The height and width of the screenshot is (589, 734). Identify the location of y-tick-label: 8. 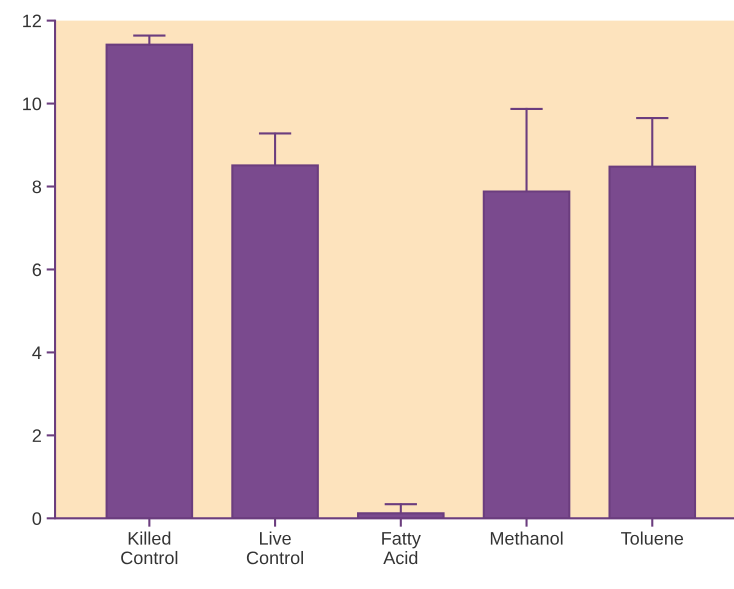
(37, 187).